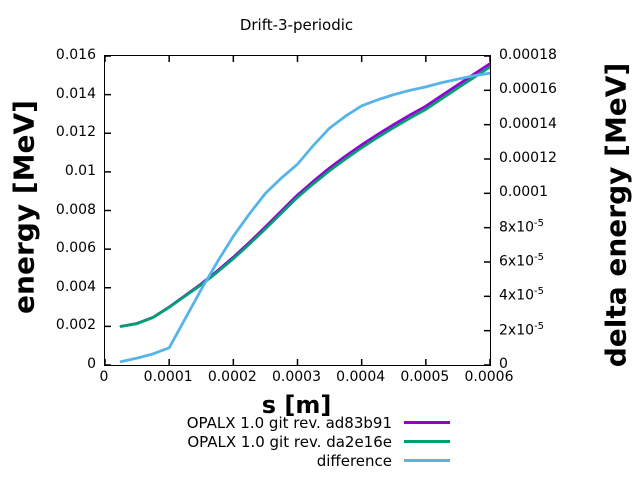  What do you see at coordinates (528, 123) in the screenshot?
I see `y-right-tick-label: 0.00014` at bounding box center [528, 123].